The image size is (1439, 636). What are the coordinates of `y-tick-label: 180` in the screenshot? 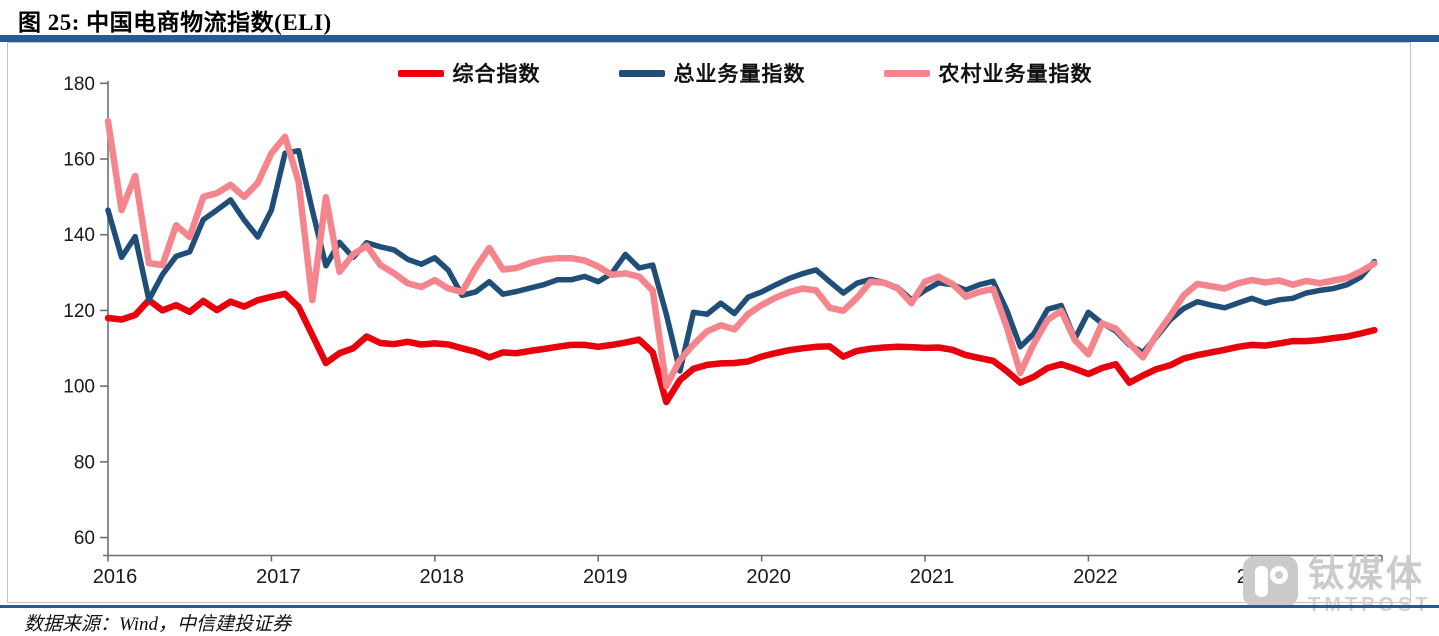 It's located at (79, 84).